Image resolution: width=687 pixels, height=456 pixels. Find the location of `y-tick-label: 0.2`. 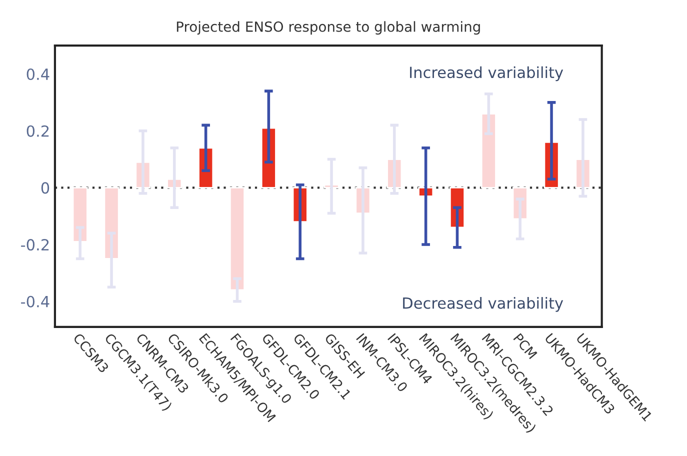

y-tick-label: 0.2 is located at coordinates (37, 131).